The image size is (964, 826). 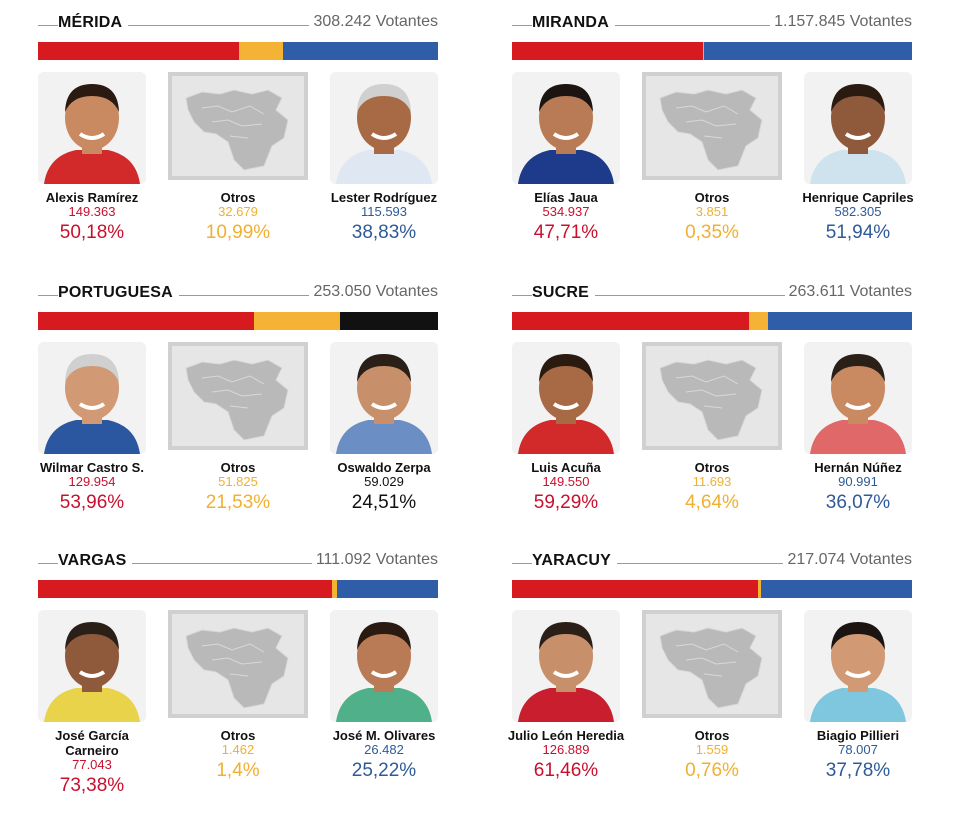 What do you see at coordinates (95, 561) in the screenshot?
I see `state-name: VARGAS` at bounding box center [95, 561].